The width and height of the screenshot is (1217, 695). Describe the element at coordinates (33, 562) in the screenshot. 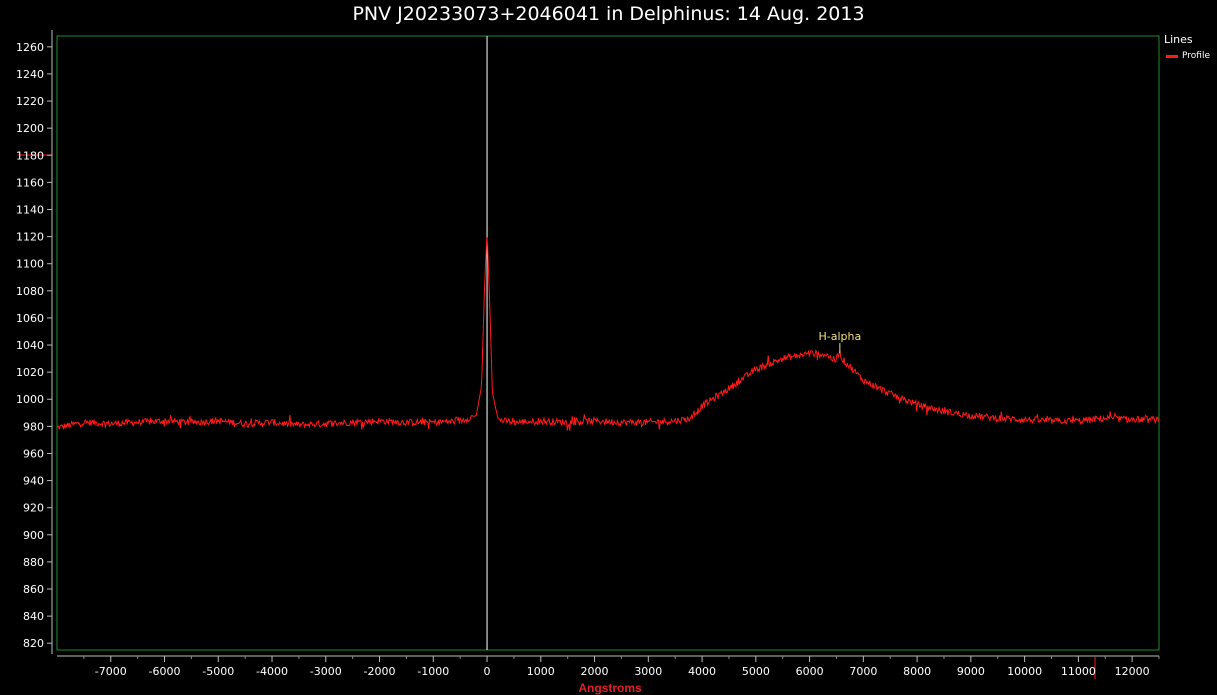

I see `y-tick-label: 880` at that location.